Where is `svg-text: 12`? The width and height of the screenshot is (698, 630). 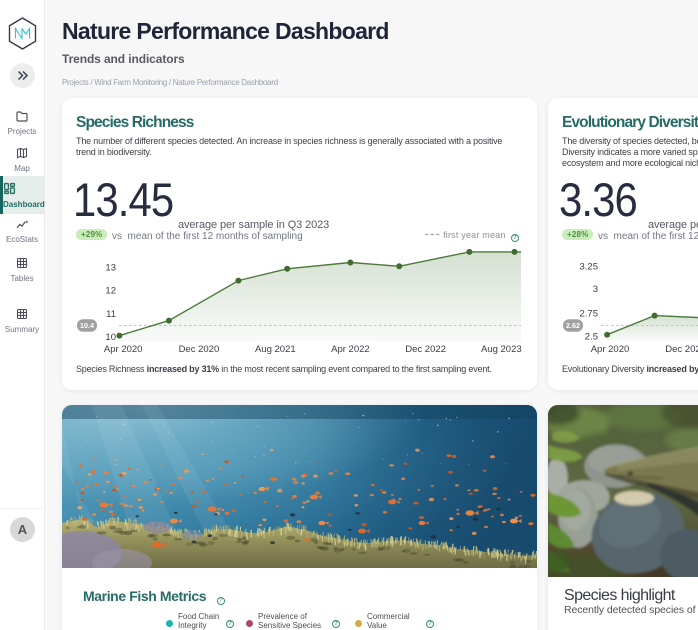
svg-text: 12 is located at coordinates (110, 291).